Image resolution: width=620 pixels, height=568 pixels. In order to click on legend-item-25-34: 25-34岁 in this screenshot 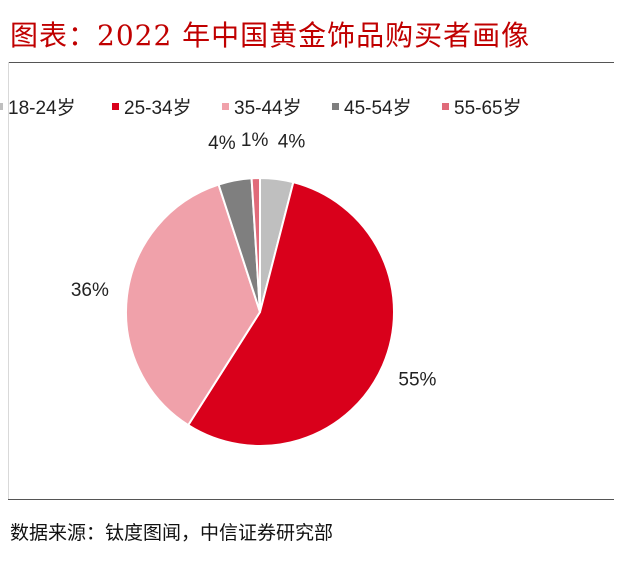, I will do `click(152, 106)`.